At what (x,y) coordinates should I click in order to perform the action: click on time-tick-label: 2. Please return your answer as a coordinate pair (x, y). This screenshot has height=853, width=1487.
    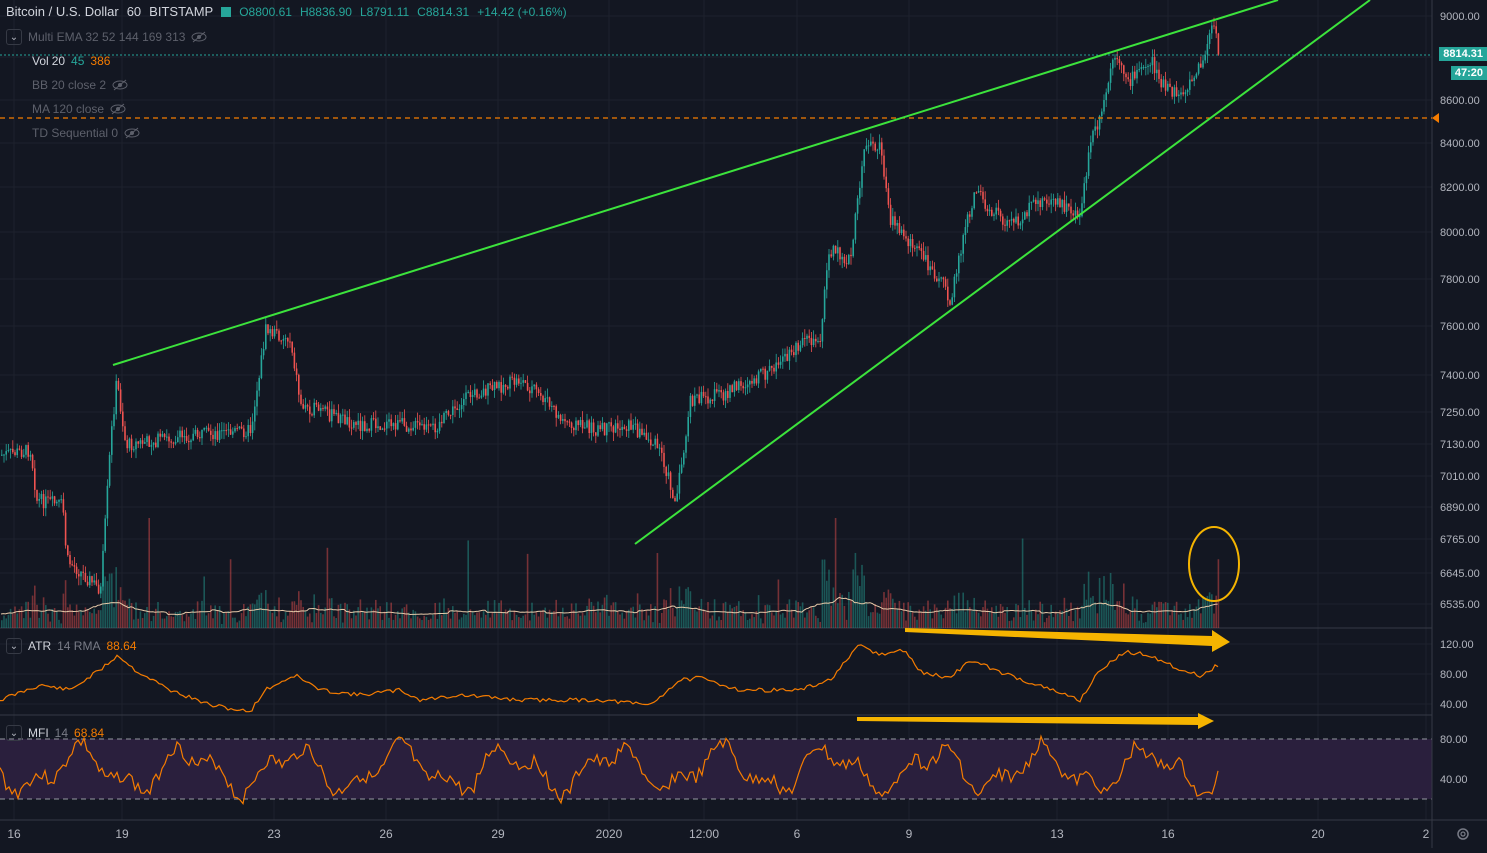
    Looking at the image, I should click on (1426, 834).